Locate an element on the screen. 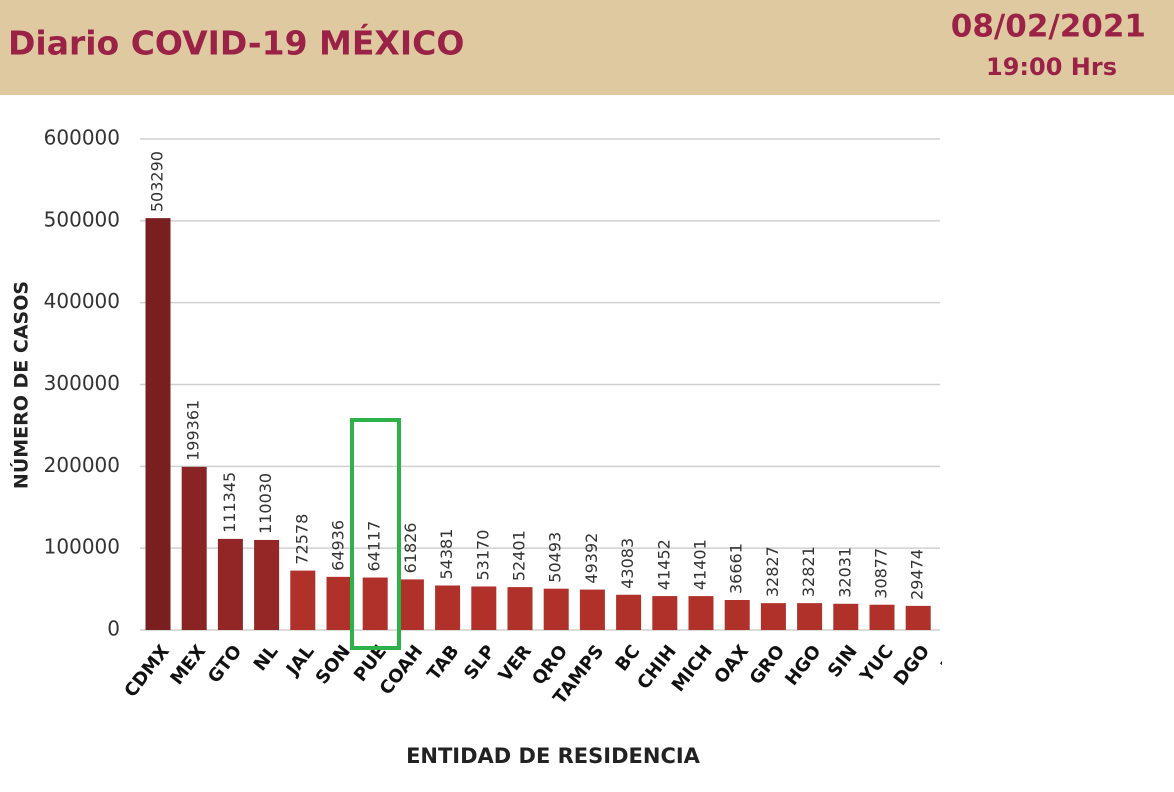 This screenshot has height=792, width=1174. x-tick-label: SON is located at coordinates (333, 664).